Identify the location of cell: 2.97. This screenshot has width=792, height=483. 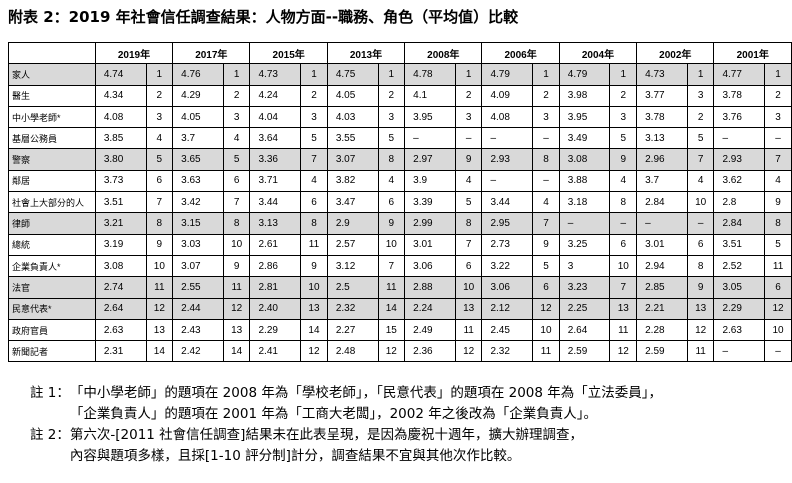
(430, 159).